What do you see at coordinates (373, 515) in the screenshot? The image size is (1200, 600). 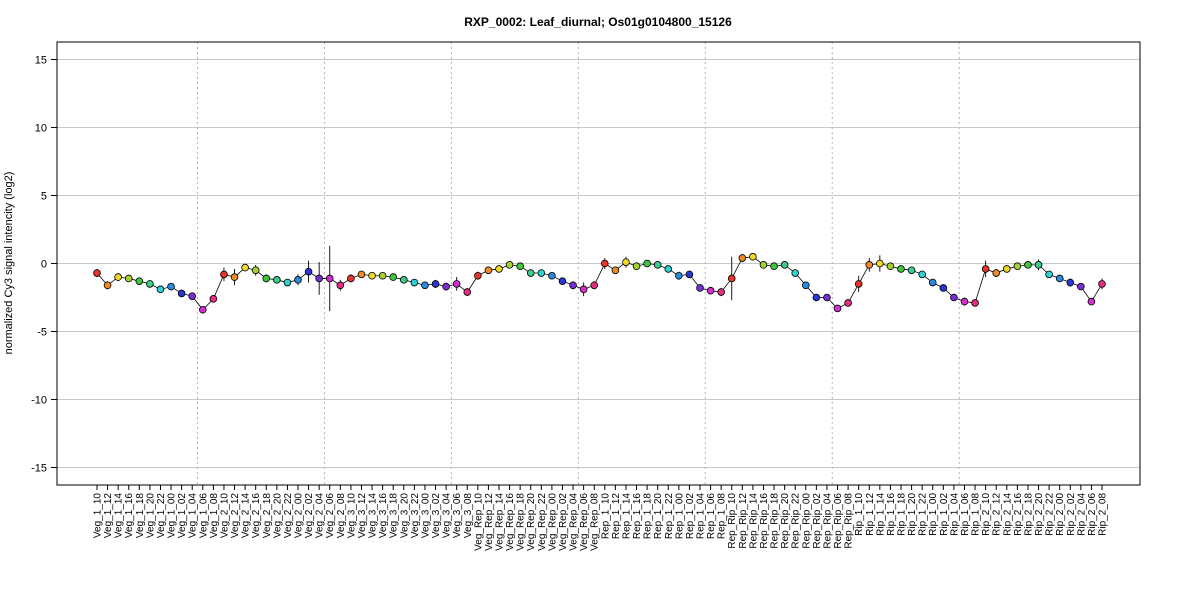 I see `x-tick-label: Veg_3_14` at bounding box center [373, 515].